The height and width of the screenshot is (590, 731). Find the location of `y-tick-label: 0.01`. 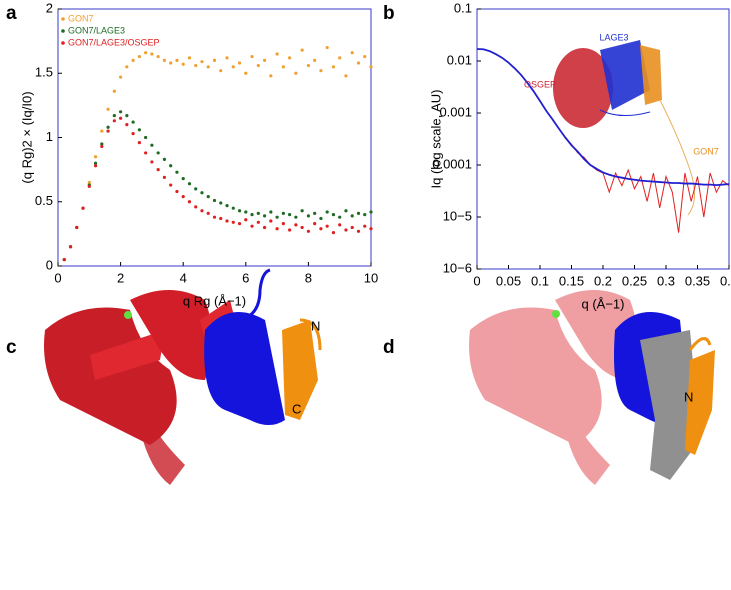

y-tick-label: 0.01 is located at coordinates (459, 59).